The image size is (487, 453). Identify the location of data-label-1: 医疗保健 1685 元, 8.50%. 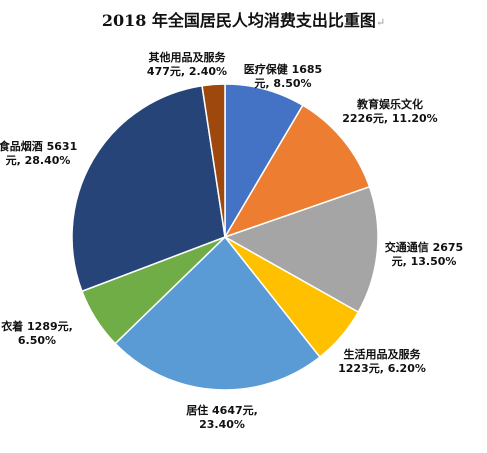
(283, 76).